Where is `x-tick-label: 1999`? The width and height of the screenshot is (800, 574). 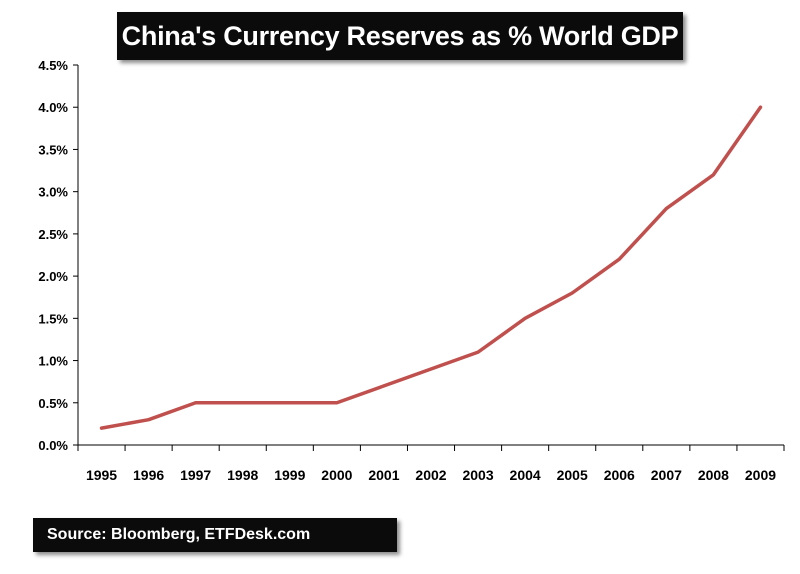 x-tick-label: 1999 is located at coordinates (289, 475).